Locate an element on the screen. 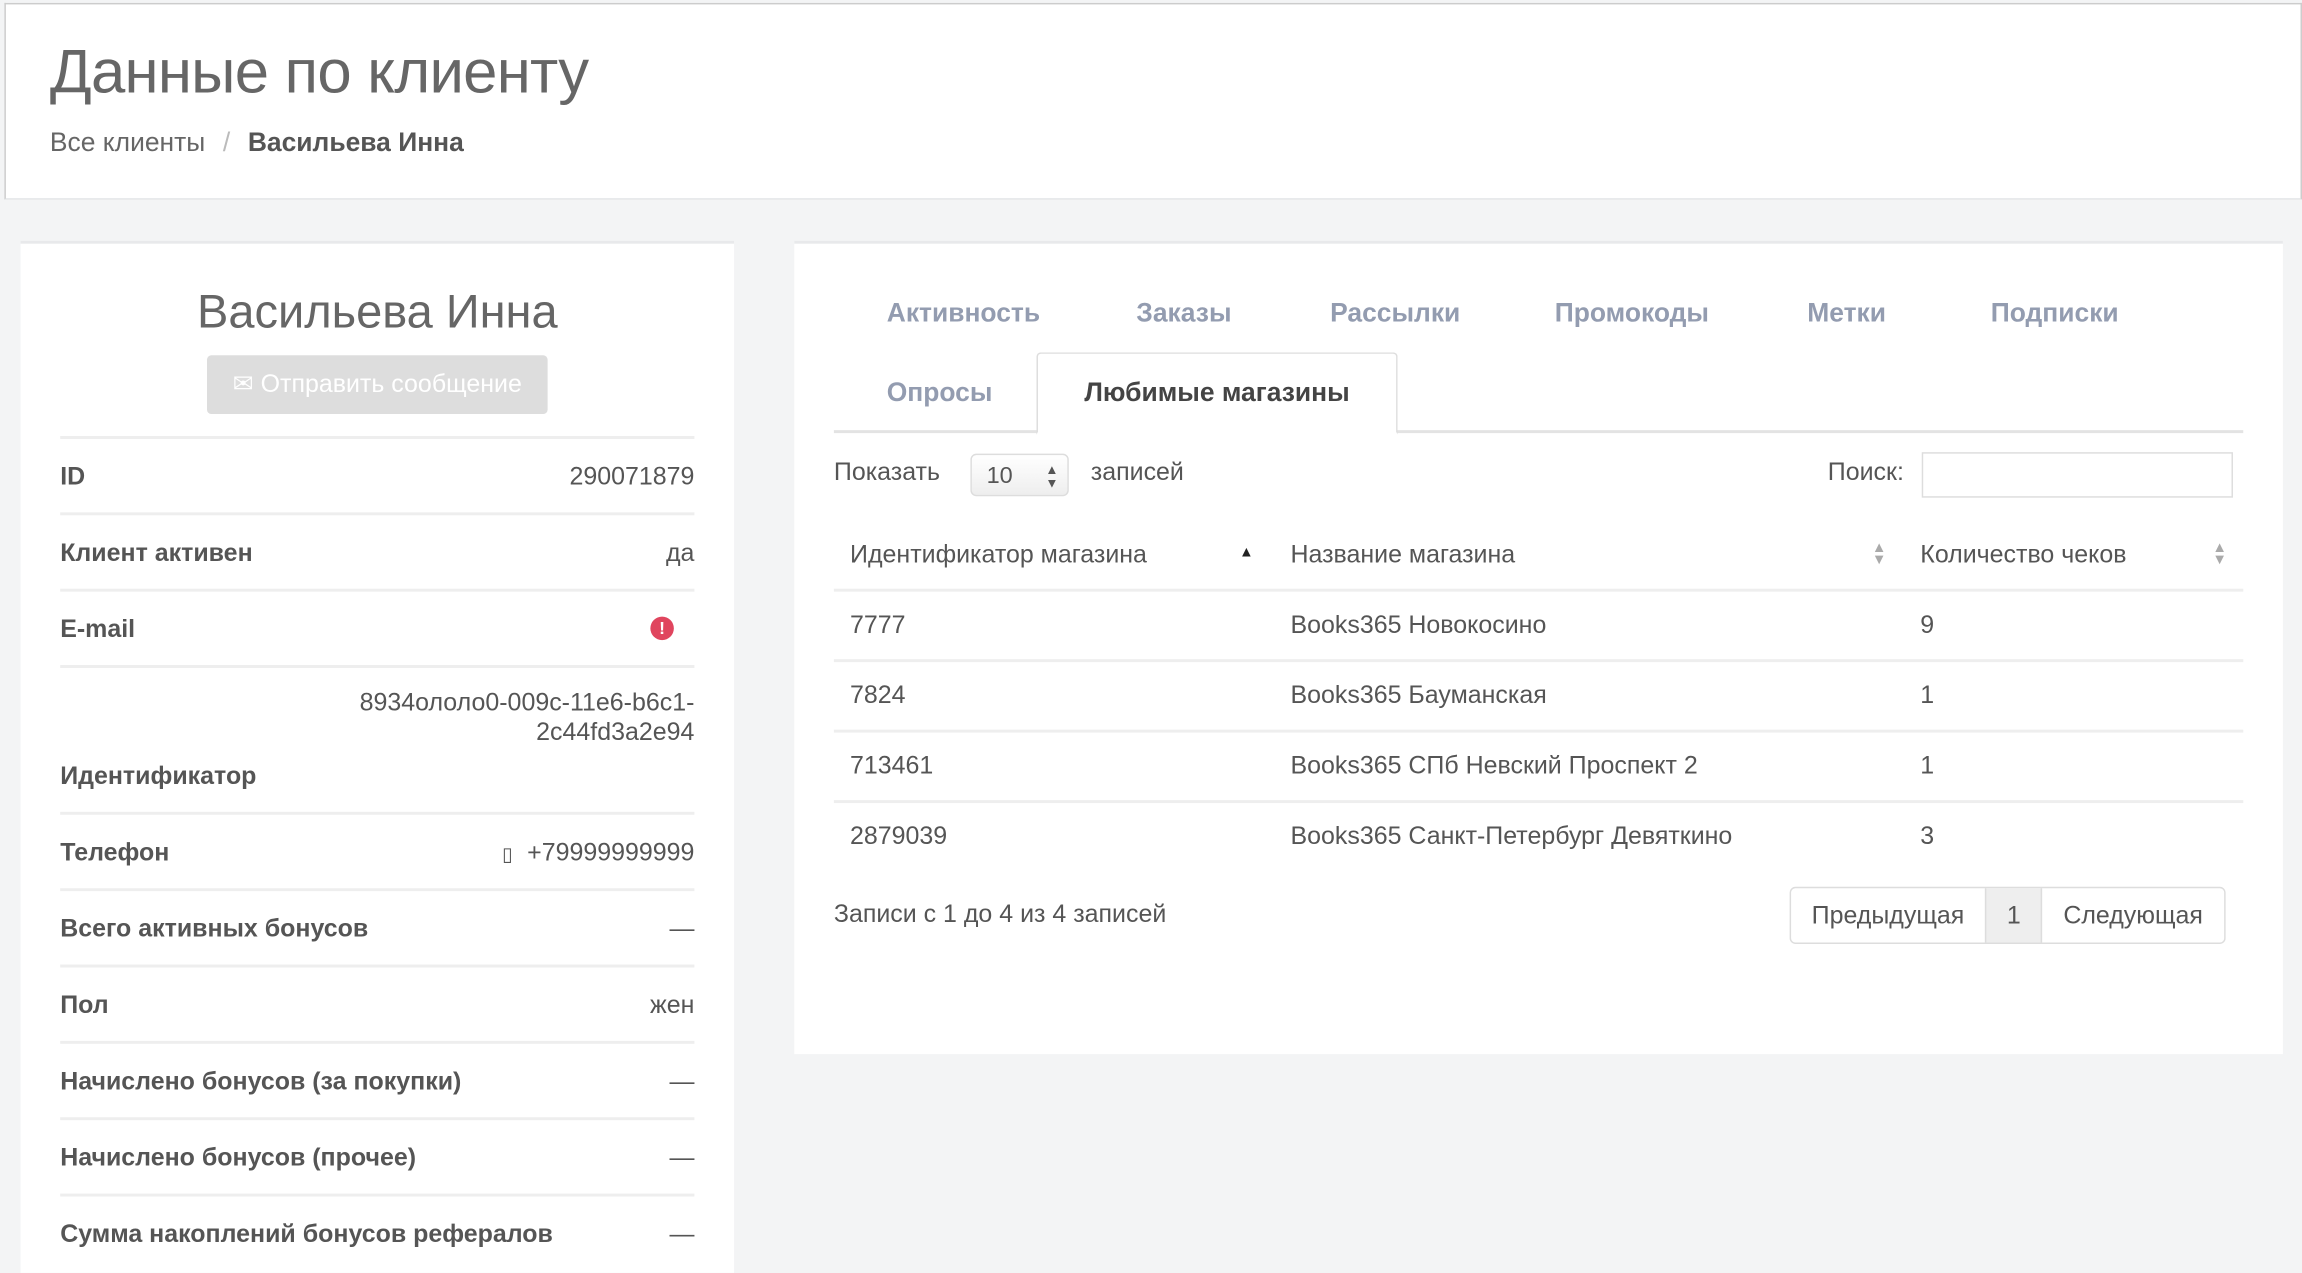 The width and height of the screenshot is (2302, 1273). tab-surveys: Опросы is located at coordinates (939, 392).